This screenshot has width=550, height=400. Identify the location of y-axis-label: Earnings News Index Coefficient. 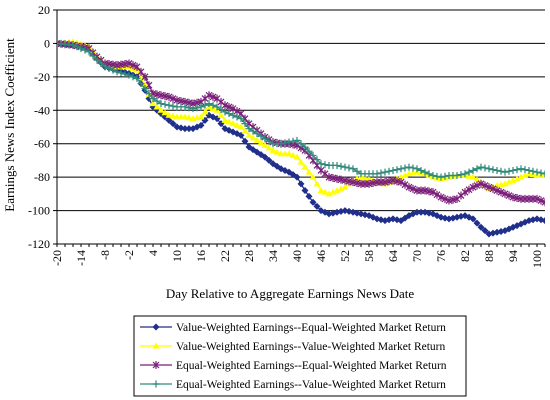
(9, 125).